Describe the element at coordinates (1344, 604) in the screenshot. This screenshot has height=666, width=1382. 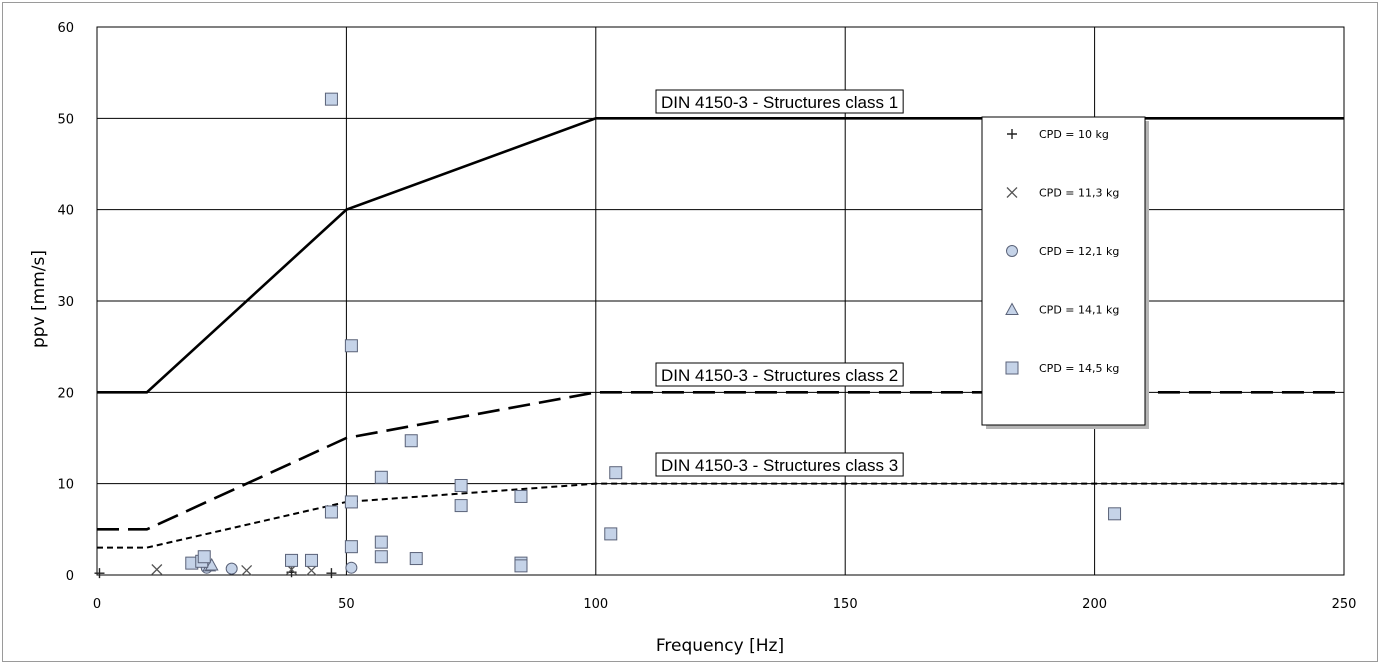
I see `x-tick-label: 250` at that location.